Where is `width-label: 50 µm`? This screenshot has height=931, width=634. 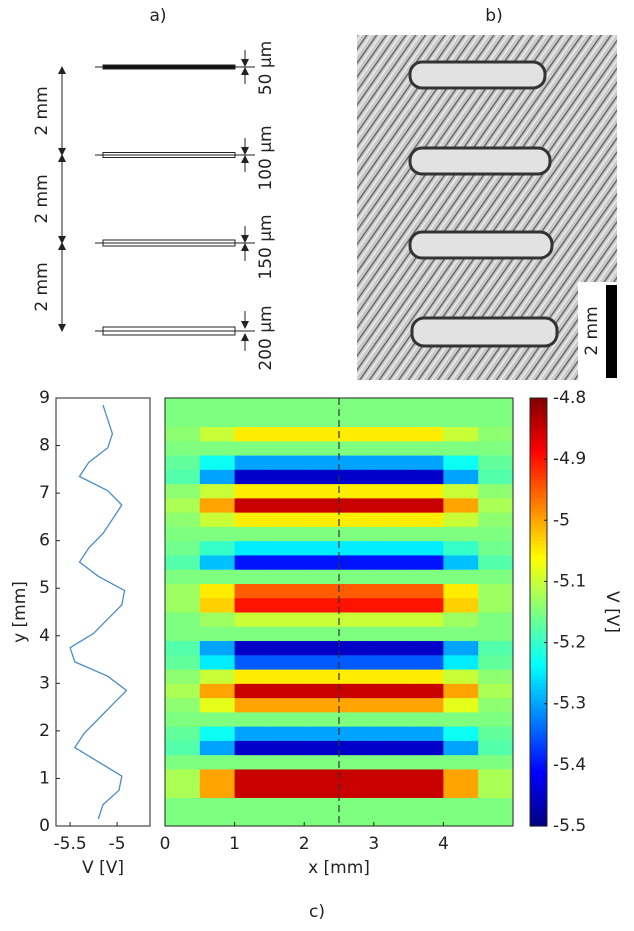 width-label: 50 µm is located at coordinates (266, 68).